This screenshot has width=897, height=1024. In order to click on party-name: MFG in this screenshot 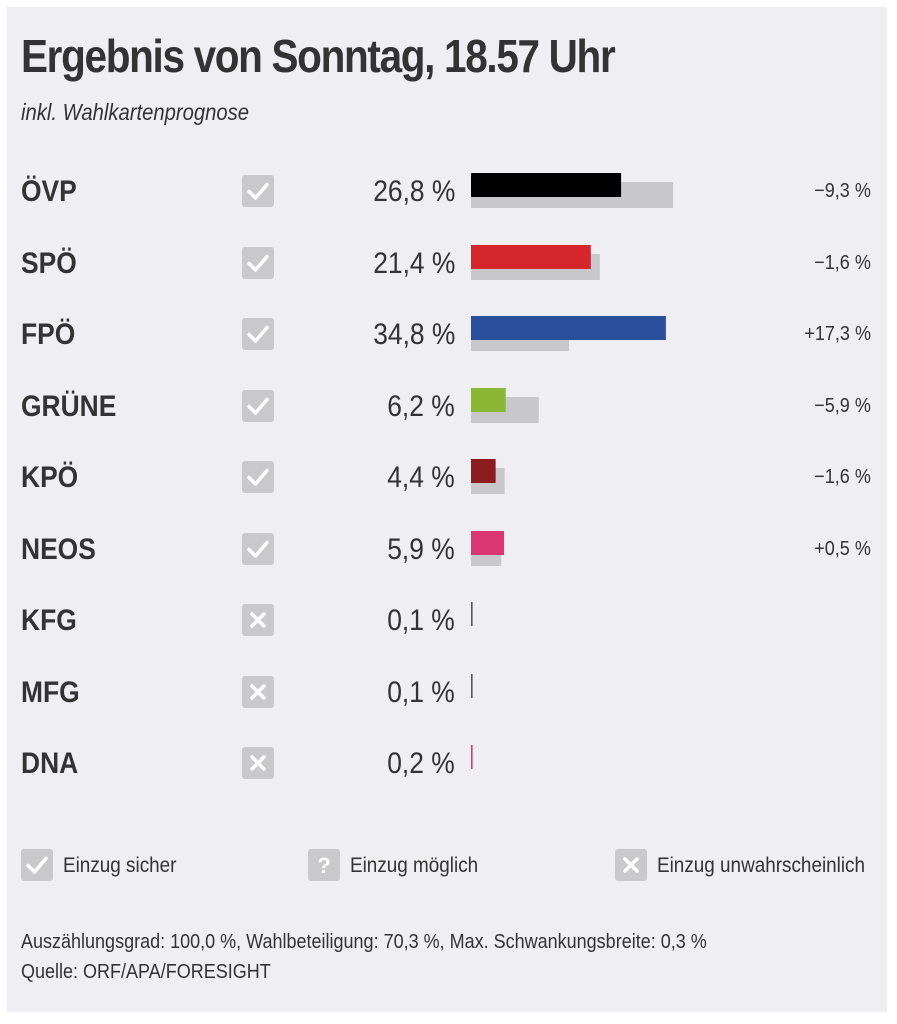, I will do `click(50, 692)`.